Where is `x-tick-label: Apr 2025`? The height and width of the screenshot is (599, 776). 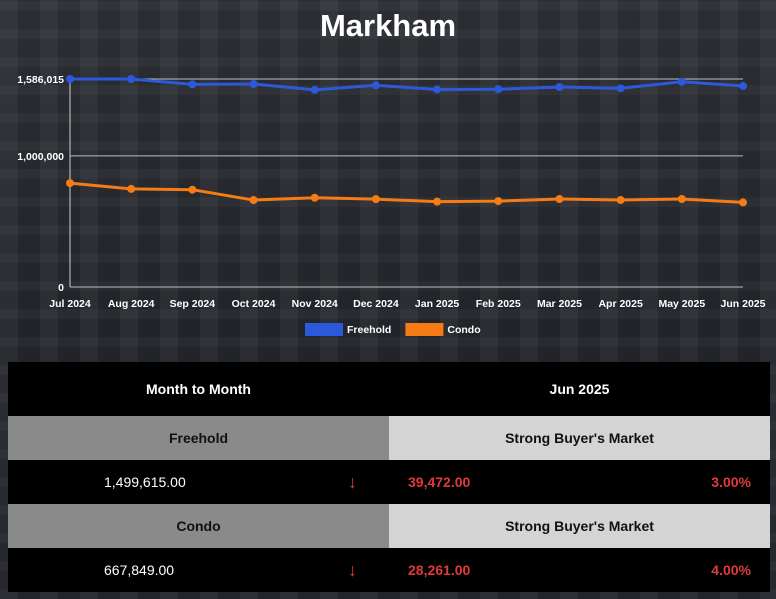
x-tick-label: Apr 2025 is located at coordinates (620, 304).